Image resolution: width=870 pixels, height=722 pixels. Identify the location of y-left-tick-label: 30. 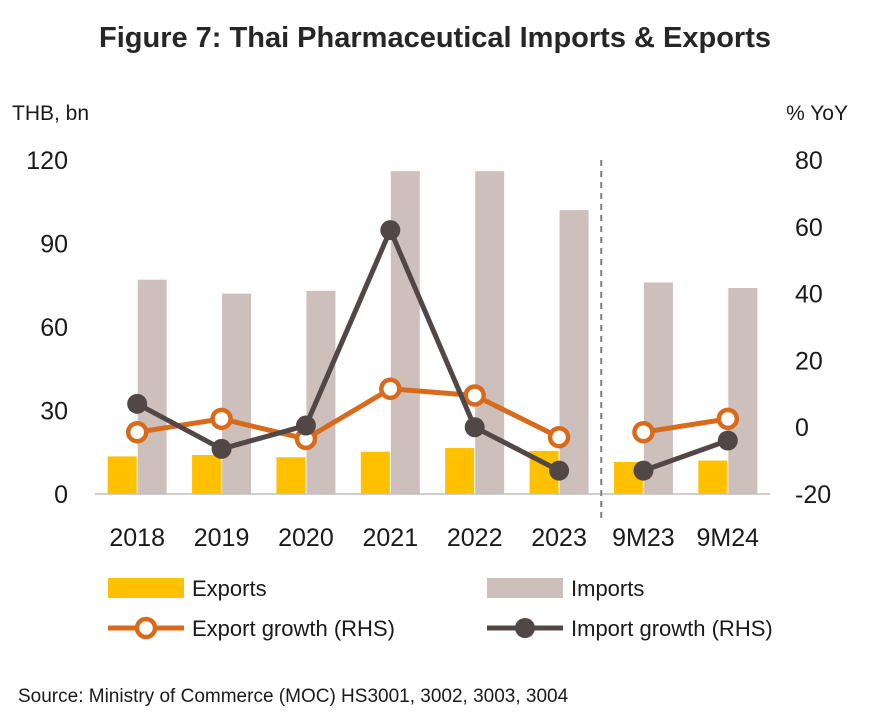
(54, 412).